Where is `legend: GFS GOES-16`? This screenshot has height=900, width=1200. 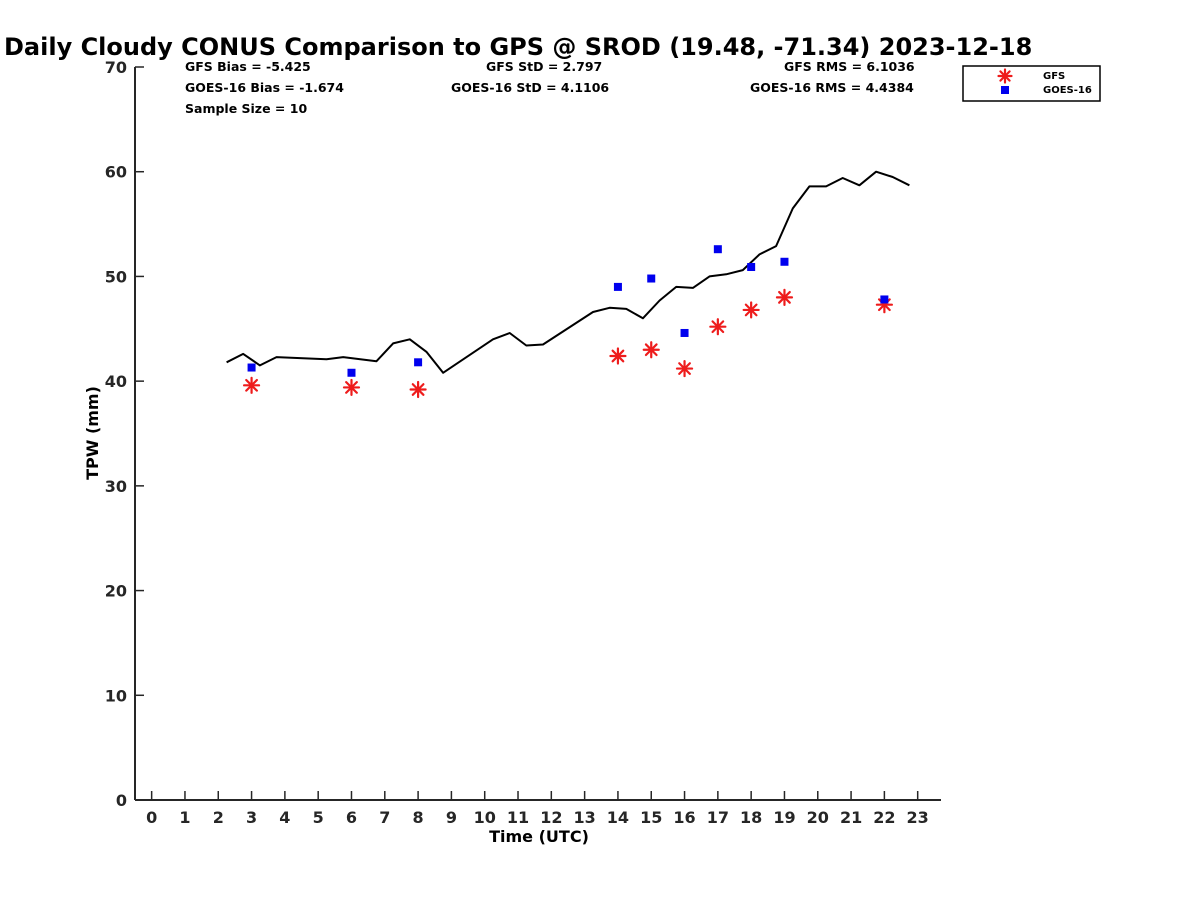
legend: GFS GOES-16 is located at coordinates (1031, 83).